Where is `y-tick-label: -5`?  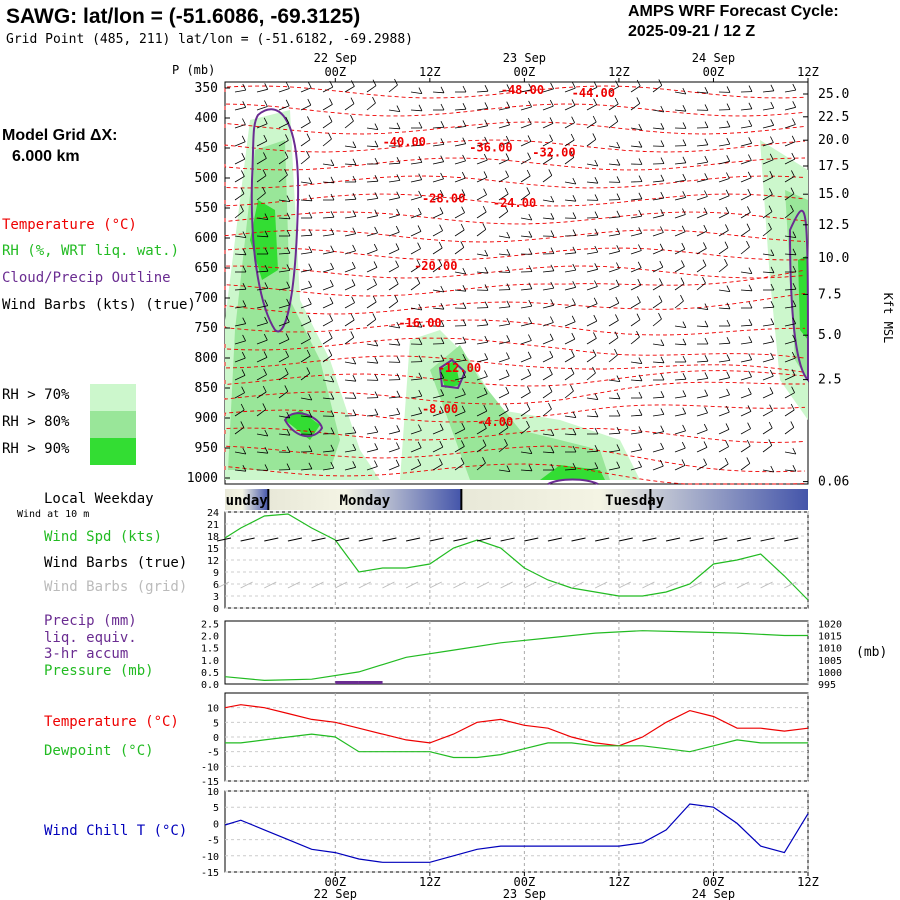 y-tick-label: -5 is located at coordinates (213, 841).